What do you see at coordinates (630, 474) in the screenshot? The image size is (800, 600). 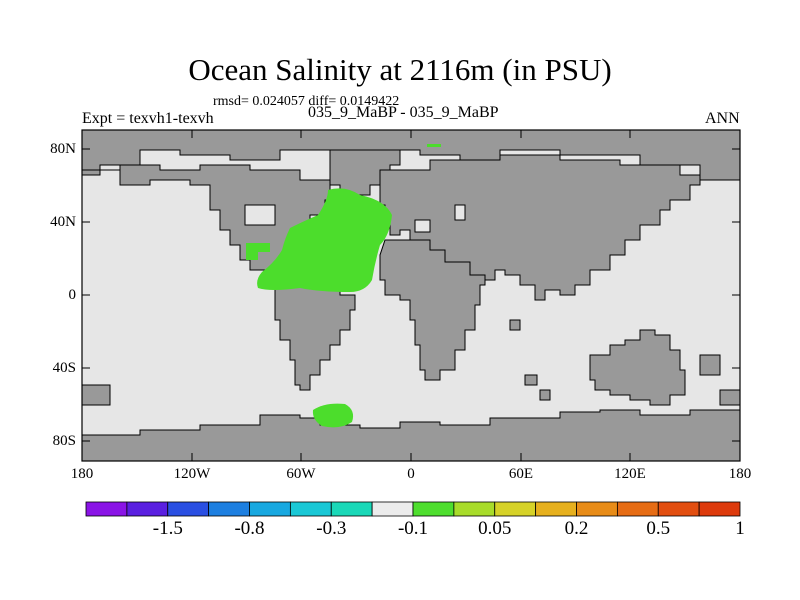 I see `lon-label-120e: 120E` at bounding box center [630, 474].